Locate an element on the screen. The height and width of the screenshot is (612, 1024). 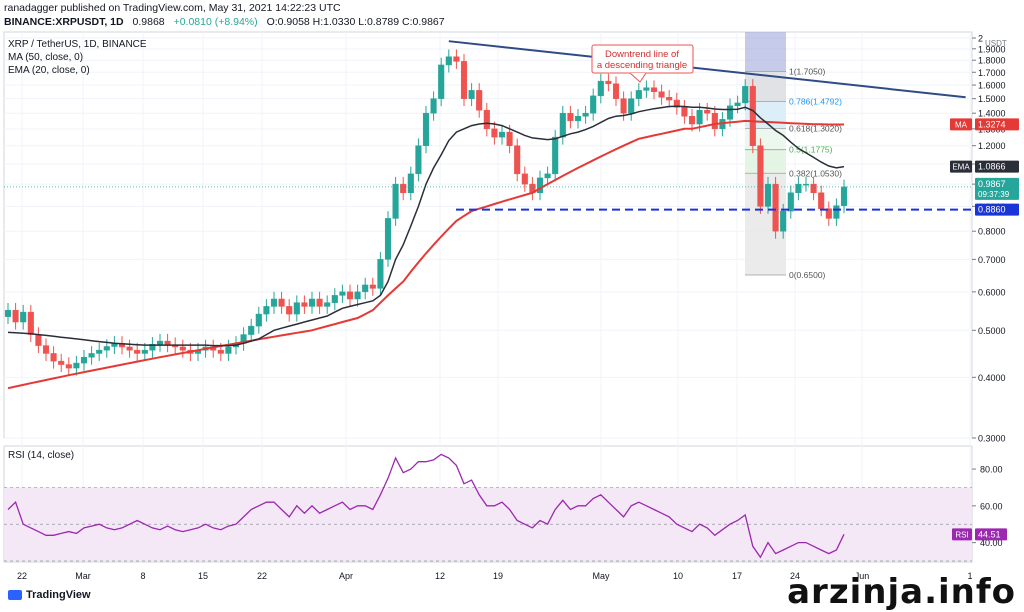
price-tick-label: 1.7000 is located at coordinates (992, 73).